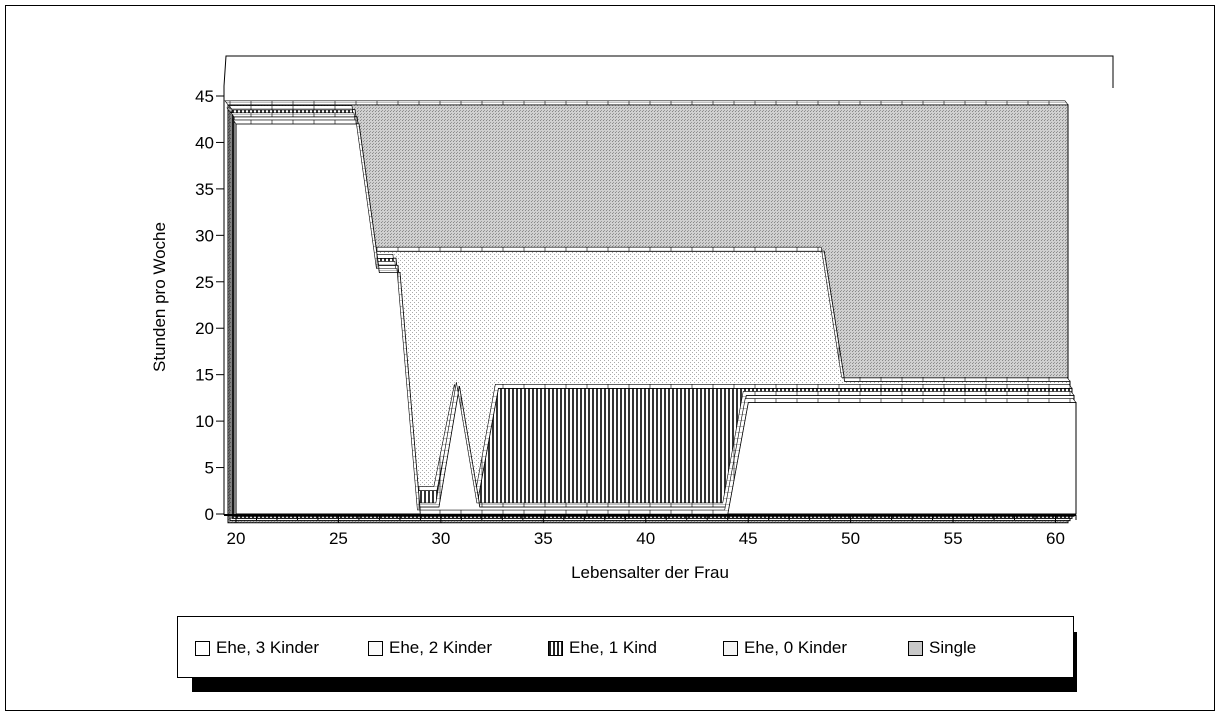 This screenshot has width=1222, height=718. What do you see at coordinates (796, 647) in the screenshot?
I see `legend-label: Ehe, 0 Kinder` at bounding box center [796, 647].